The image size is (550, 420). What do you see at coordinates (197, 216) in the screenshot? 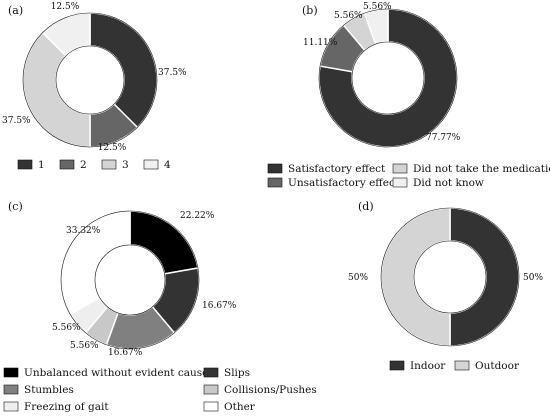
I see `data-label: 22.22%` at bounding box center [197, 216].